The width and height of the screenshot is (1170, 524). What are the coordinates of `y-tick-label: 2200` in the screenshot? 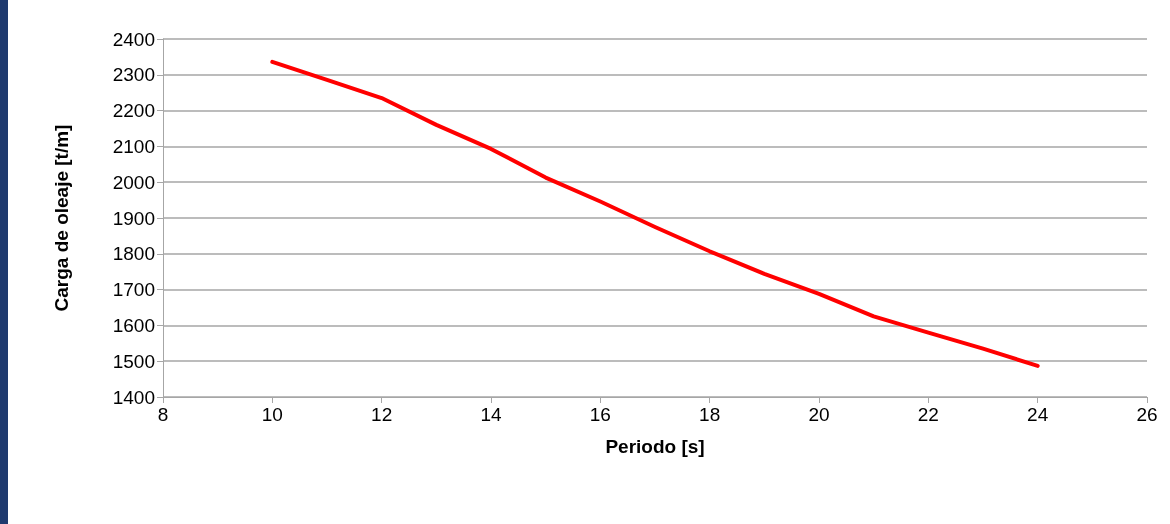 It's located at (133, 111).